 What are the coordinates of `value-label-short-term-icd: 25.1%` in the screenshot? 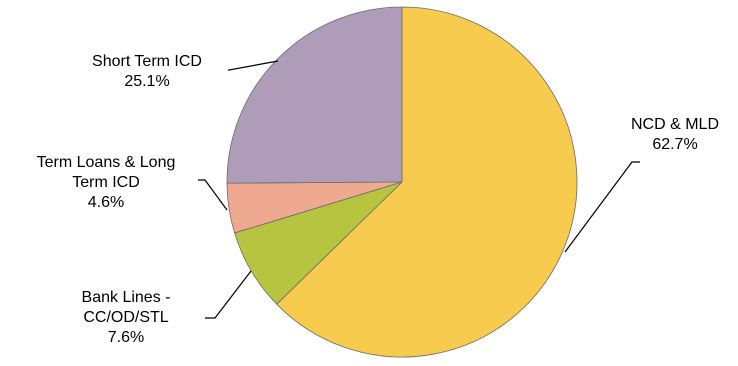 It's located at (146, 81).